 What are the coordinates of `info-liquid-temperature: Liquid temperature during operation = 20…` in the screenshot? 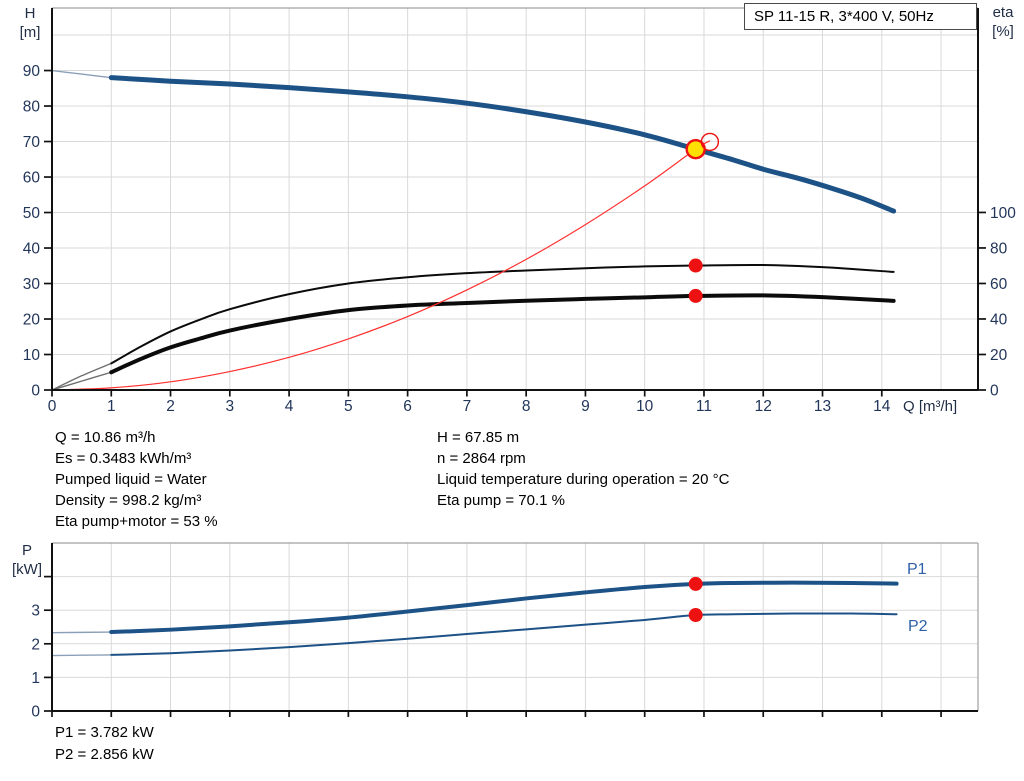 It's located at (583, 479).